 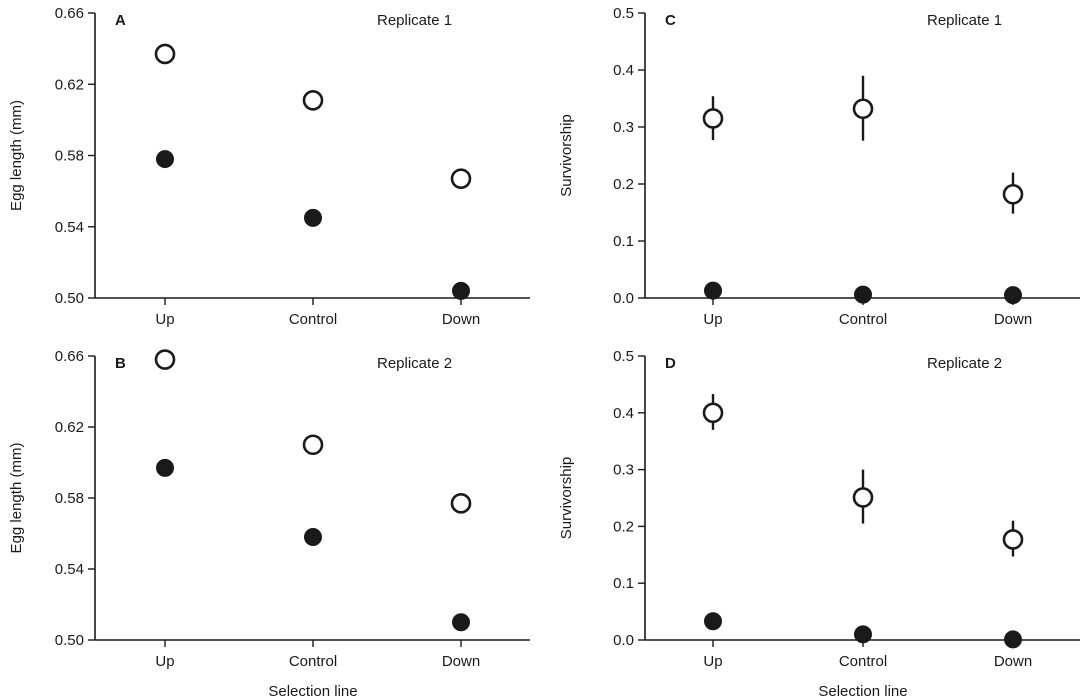 What do you see at coordinates (312, 691) in the screenshot?
I see `x-axis-title-left: Selection line` at bounding box center [312, 691].